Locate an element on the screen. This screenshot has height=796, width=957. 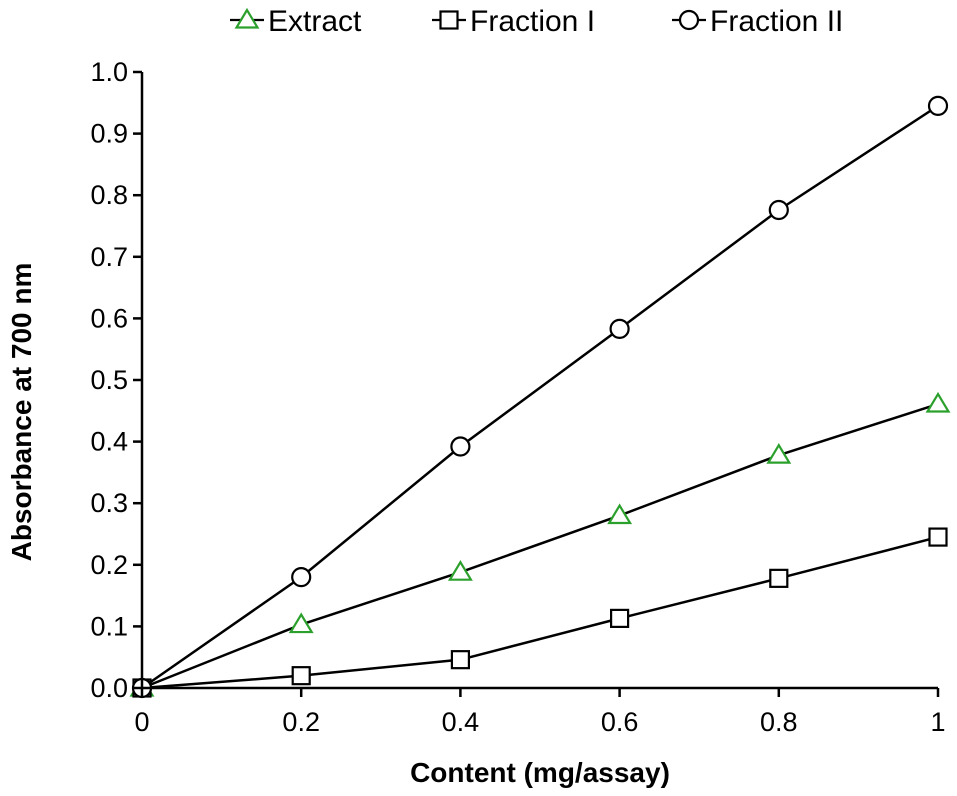
y-tick-label: 0.6 is located at coordinates (109, 318).